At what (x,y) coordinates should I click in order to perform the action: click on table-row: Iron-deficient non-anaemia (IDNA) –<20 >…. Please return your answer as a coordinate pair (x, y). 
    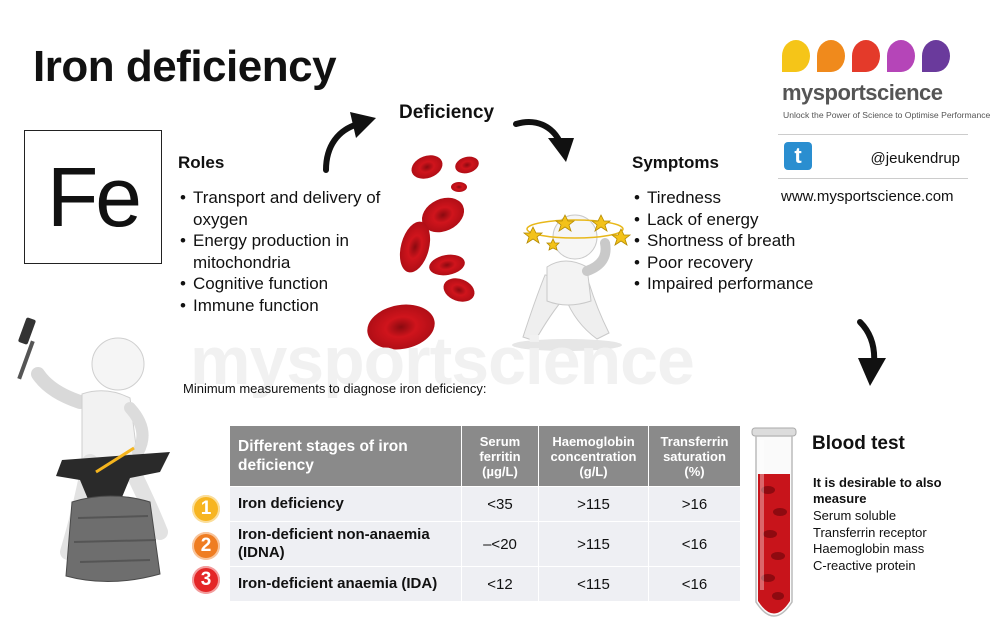
    Looking at the image, I should click on (485, 543).